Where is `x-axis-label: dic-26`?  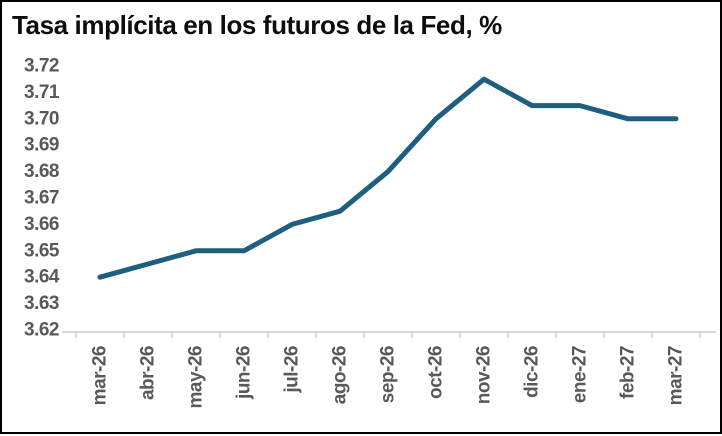 x-axis-label: dic-26 is located at coordinates (532, 372).